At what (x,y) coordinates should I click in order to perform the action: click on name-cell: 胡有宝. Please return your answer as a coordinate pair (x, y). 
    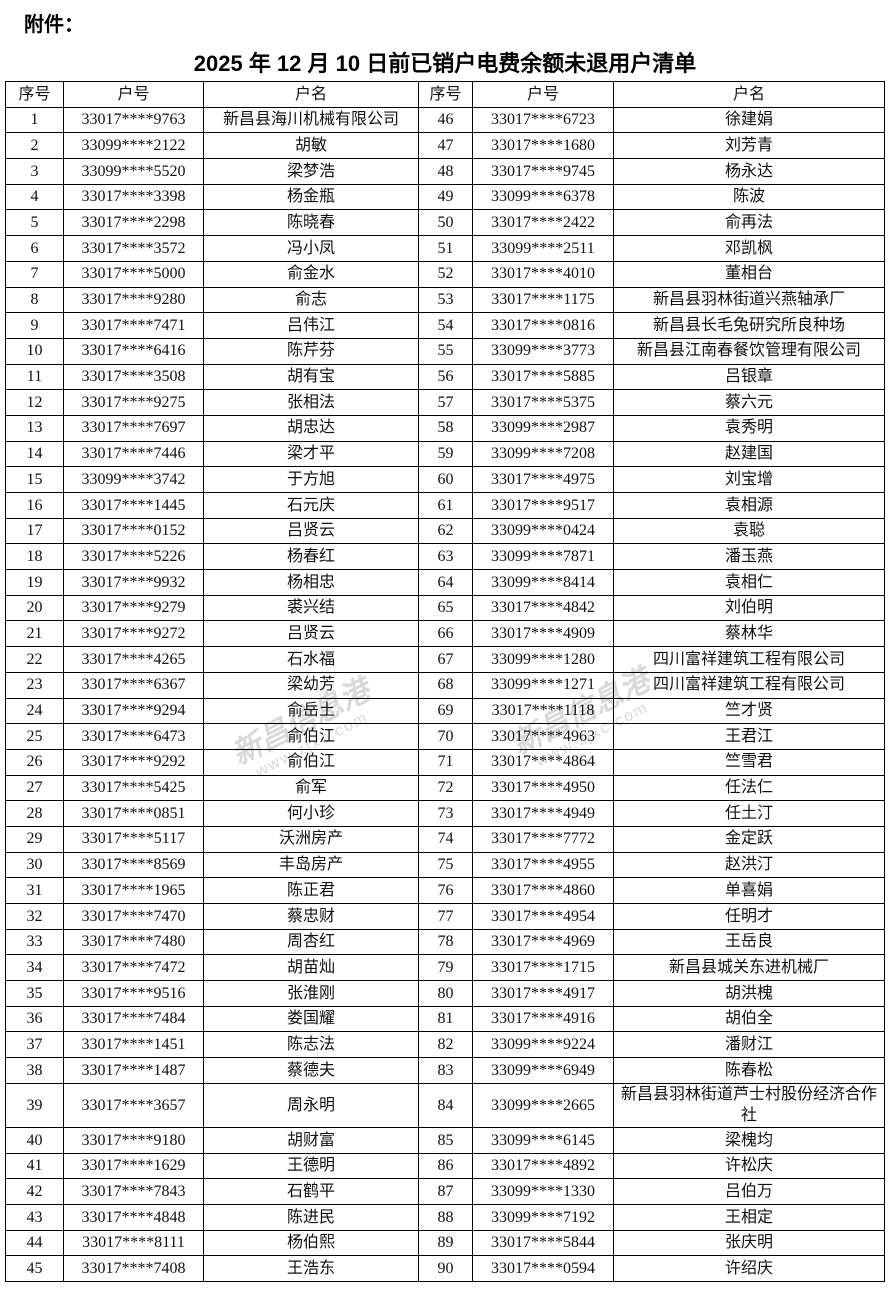
    Looking at the image, I should click on (311, 377).